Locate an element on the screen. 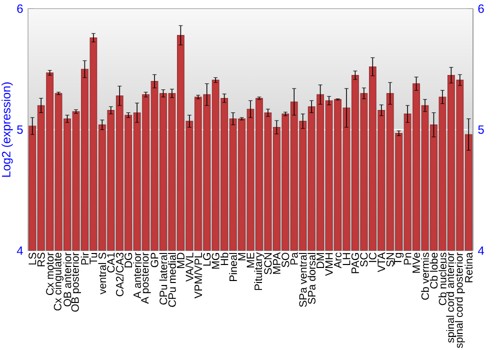 The width and height of the screenshot is (500, 350). x-tick-label: VPM/VPL is located at coordinates (198, 275).